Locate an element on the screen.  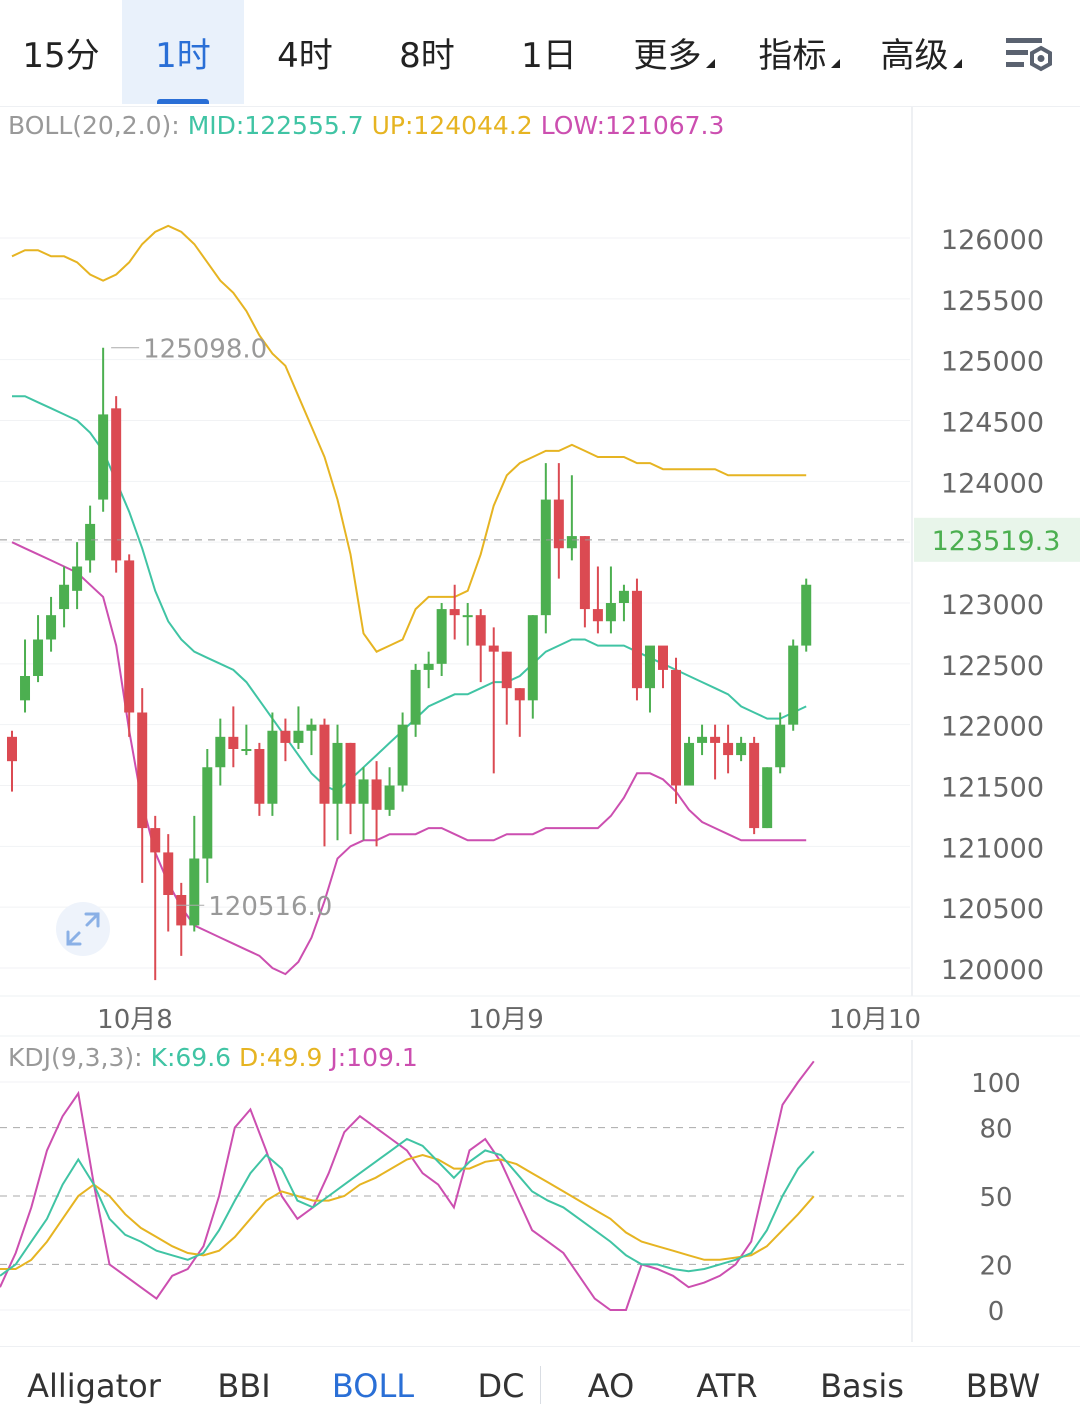
timeframe-tab-label: 1日 is located at coordinates (549, 55).